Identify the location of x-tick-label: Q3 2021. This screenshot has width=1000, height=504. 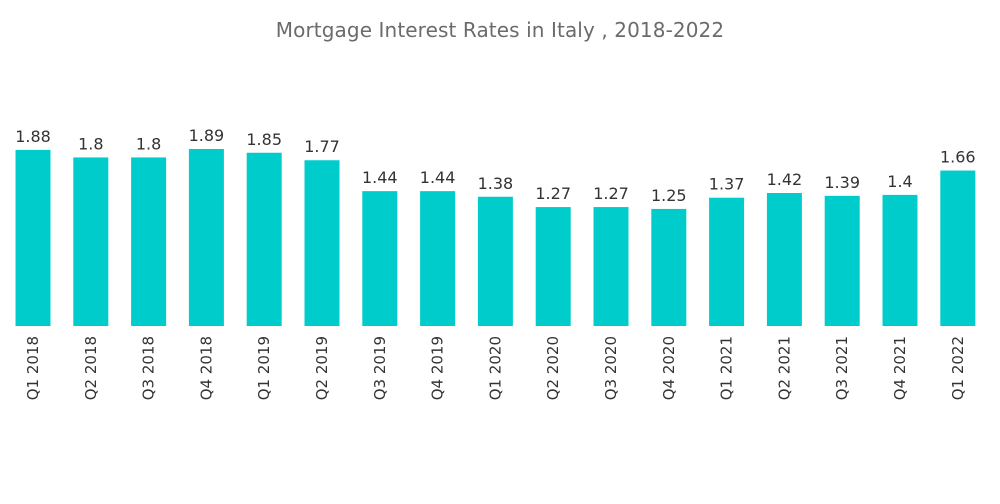
(842, 368).